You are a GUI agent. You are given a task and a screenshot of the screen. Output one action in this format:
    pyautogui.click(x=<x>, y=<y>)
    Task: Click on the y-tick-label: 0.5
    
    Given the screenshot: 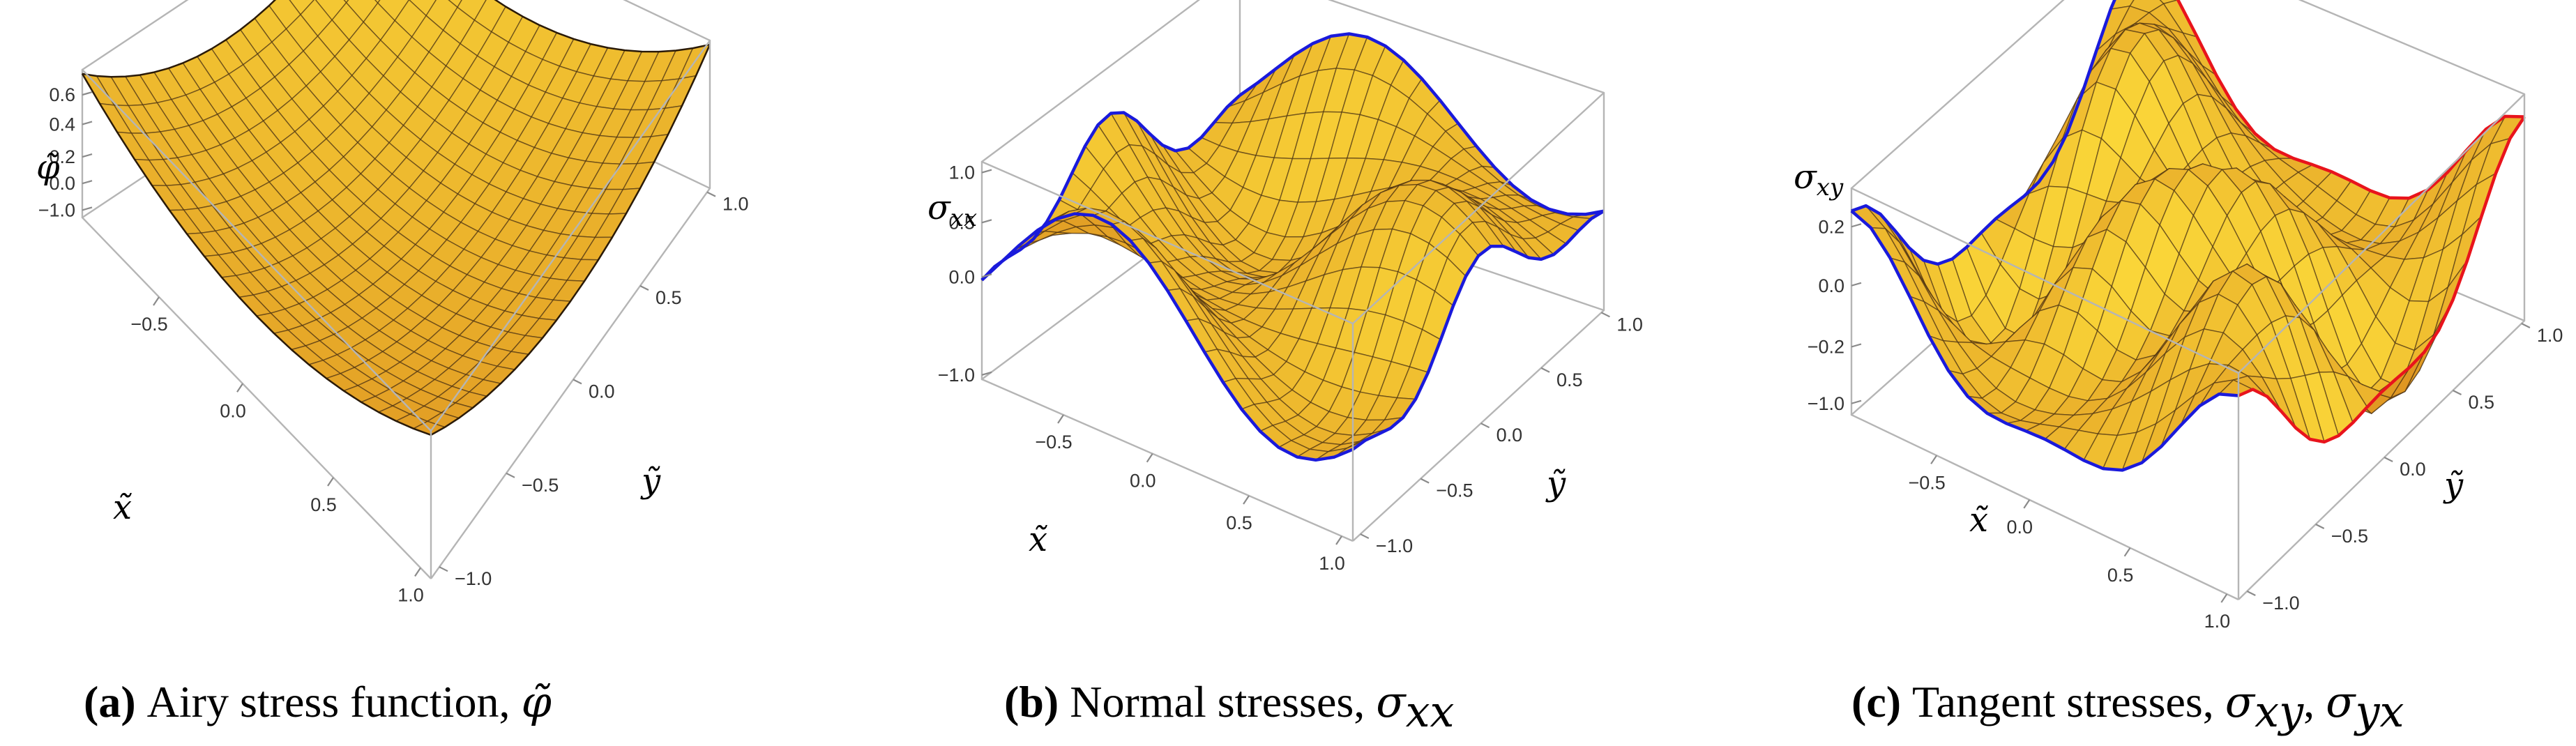 What is the action you would take?
    pyautogui.click(x=1569, y=380)
    